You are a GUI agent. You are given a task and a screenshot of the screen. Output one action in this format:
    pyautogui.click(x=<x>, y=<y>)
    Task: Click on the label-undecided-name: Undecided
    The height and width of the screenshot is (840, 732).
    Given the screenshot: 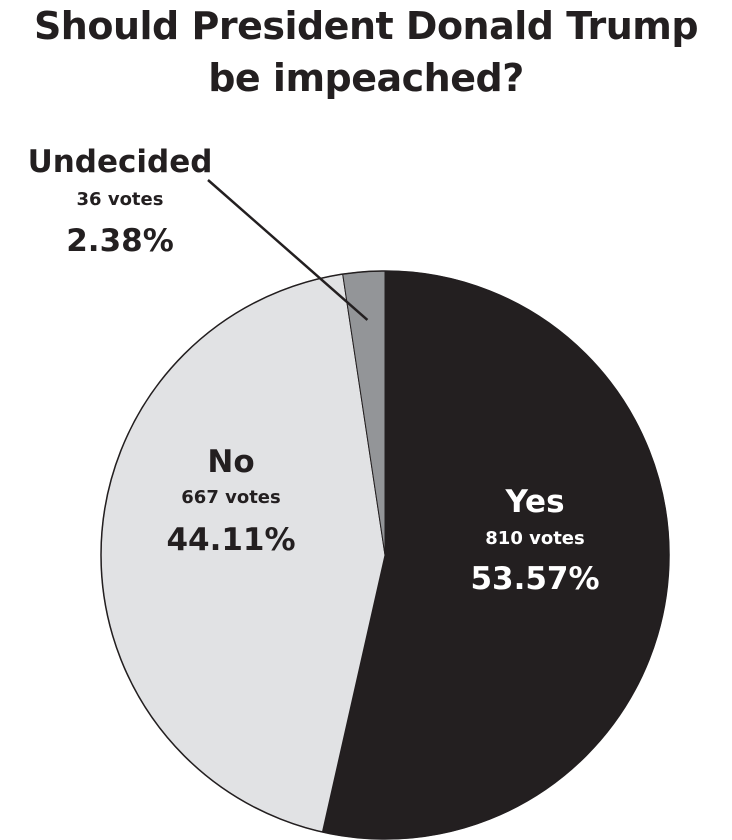 What is the action you would take?
    pyautogui.click(x=120, y=162)
    